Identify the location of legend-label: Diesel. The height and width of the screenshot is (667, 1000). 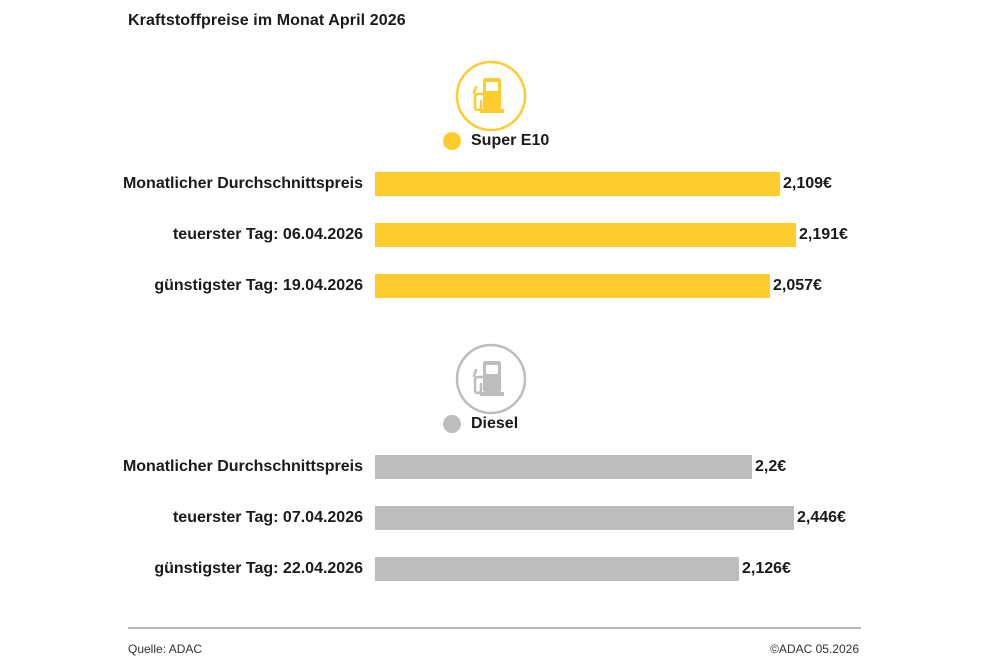
(495, 423).